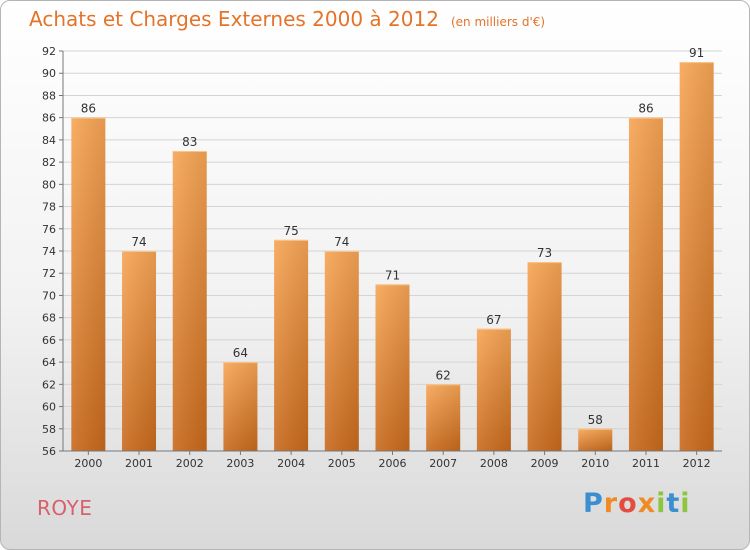  What do you see at coordinates (696, 53) in the screenshot?
I see `data-label: 91` at bounding box center [696, 53].